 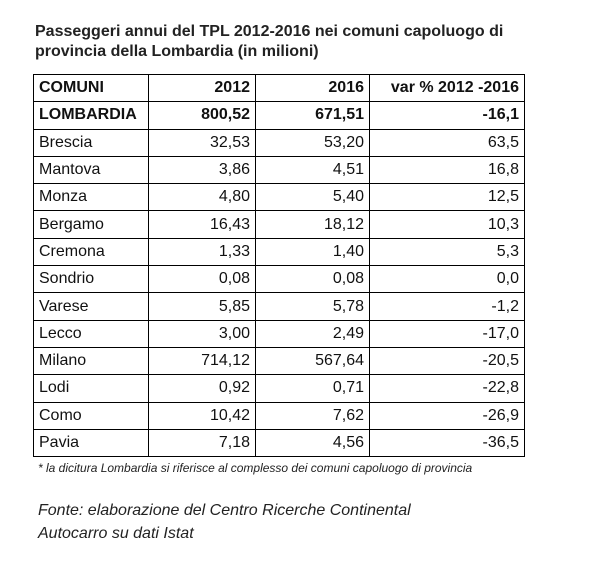 I want to click on cell: 1,33, so click(x=202, y=252).